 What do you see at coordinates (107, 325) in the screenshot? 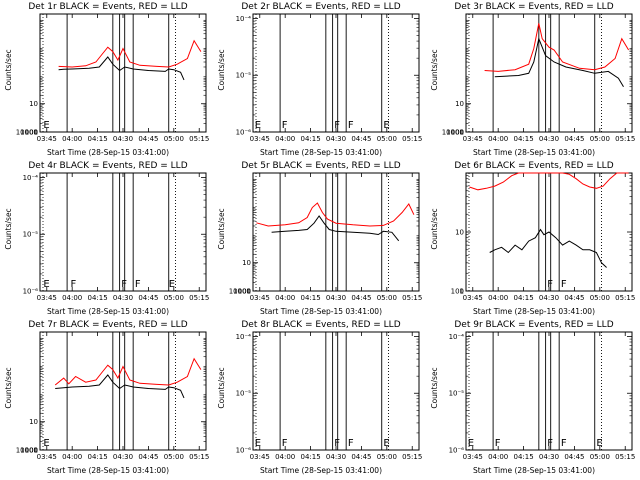
I see `panel-title: Det 7r BLACK = Events, RED = LLD` at bounding box center [107, 325].